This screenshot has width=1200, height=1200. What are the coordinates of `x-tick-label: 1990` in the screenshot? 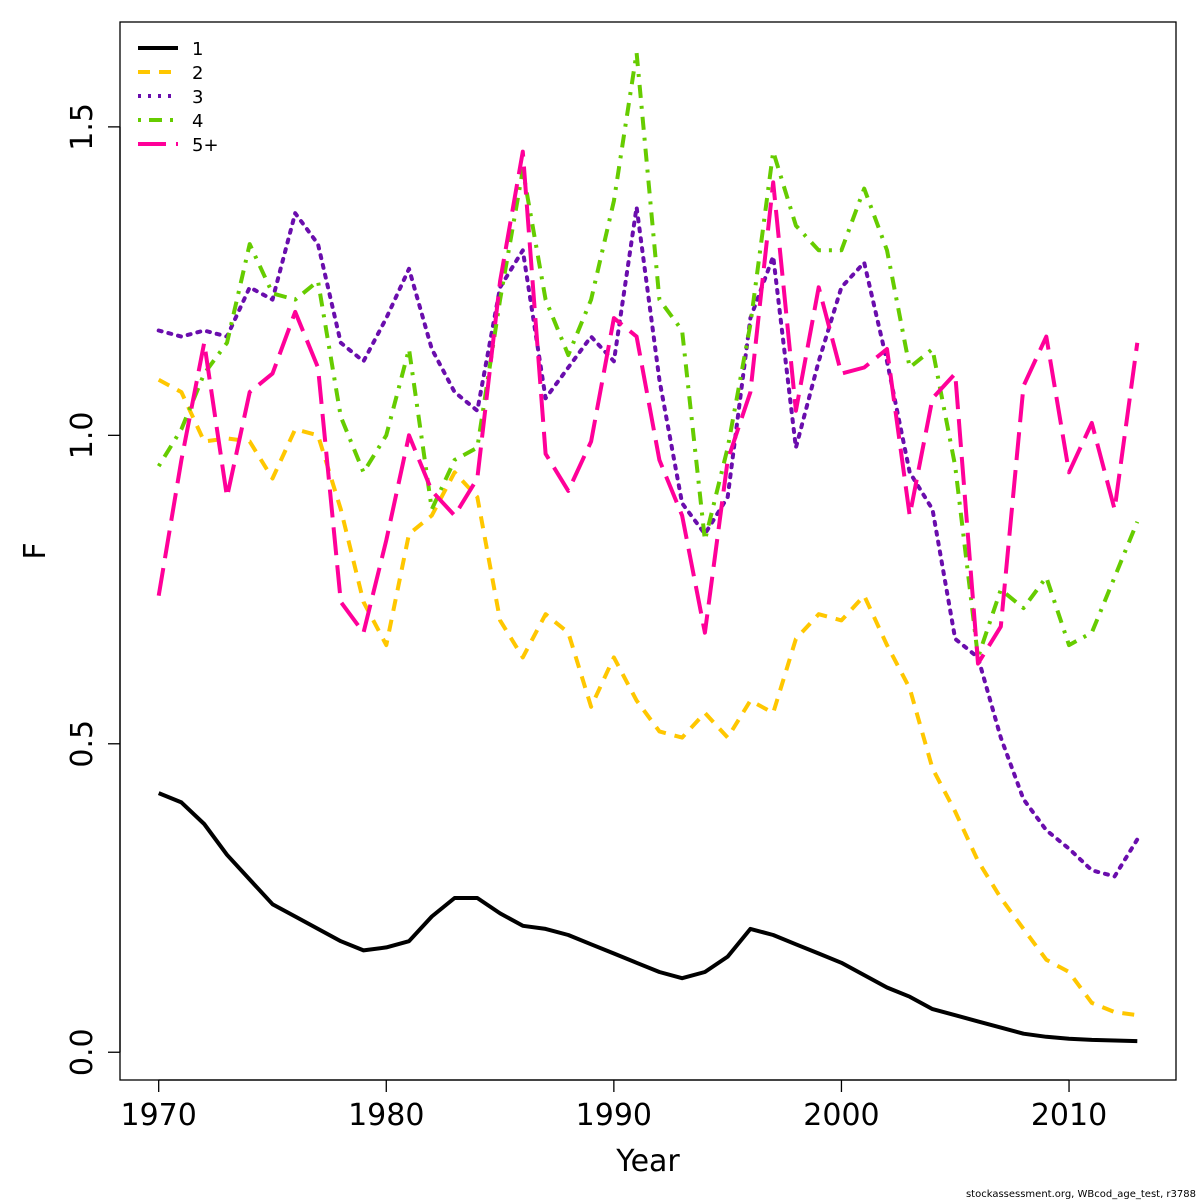 It's located at (614, 1115).